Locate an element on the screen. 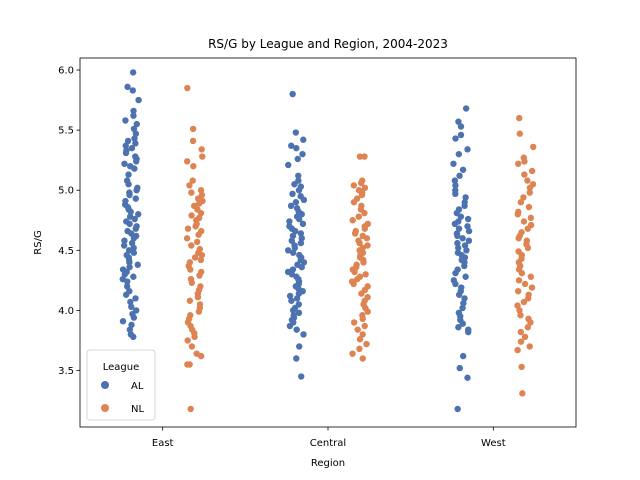 The image size is (640, 480). y-tick-label: 3.5 is located at coordinates (66, 371).